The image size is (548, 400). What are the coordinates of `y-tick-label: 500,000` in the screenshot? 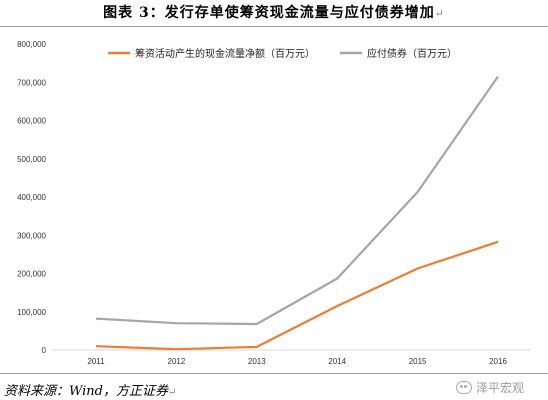 It's located at (31, 159).